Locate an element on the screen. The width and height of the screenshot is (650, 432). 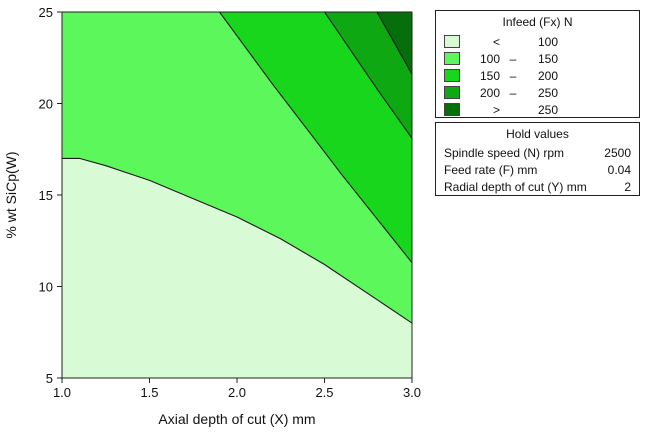
legend-entry-low: 150 is located at coordinates (489, 76).